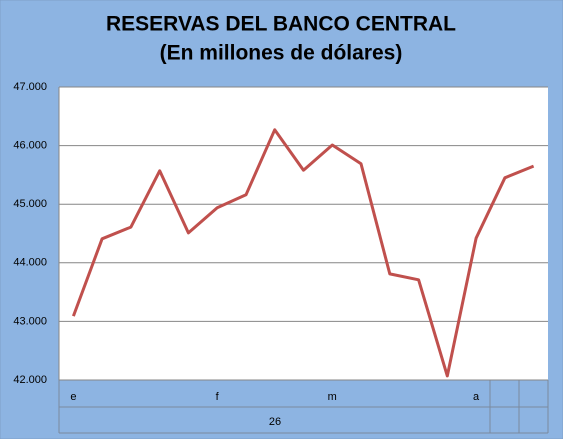 This screenshot has height=439, width=563. What do you see at coordinates (30, 204) in the screenshot?
I see `y-tick-label: 45.000` at bounding box center [30, 204].